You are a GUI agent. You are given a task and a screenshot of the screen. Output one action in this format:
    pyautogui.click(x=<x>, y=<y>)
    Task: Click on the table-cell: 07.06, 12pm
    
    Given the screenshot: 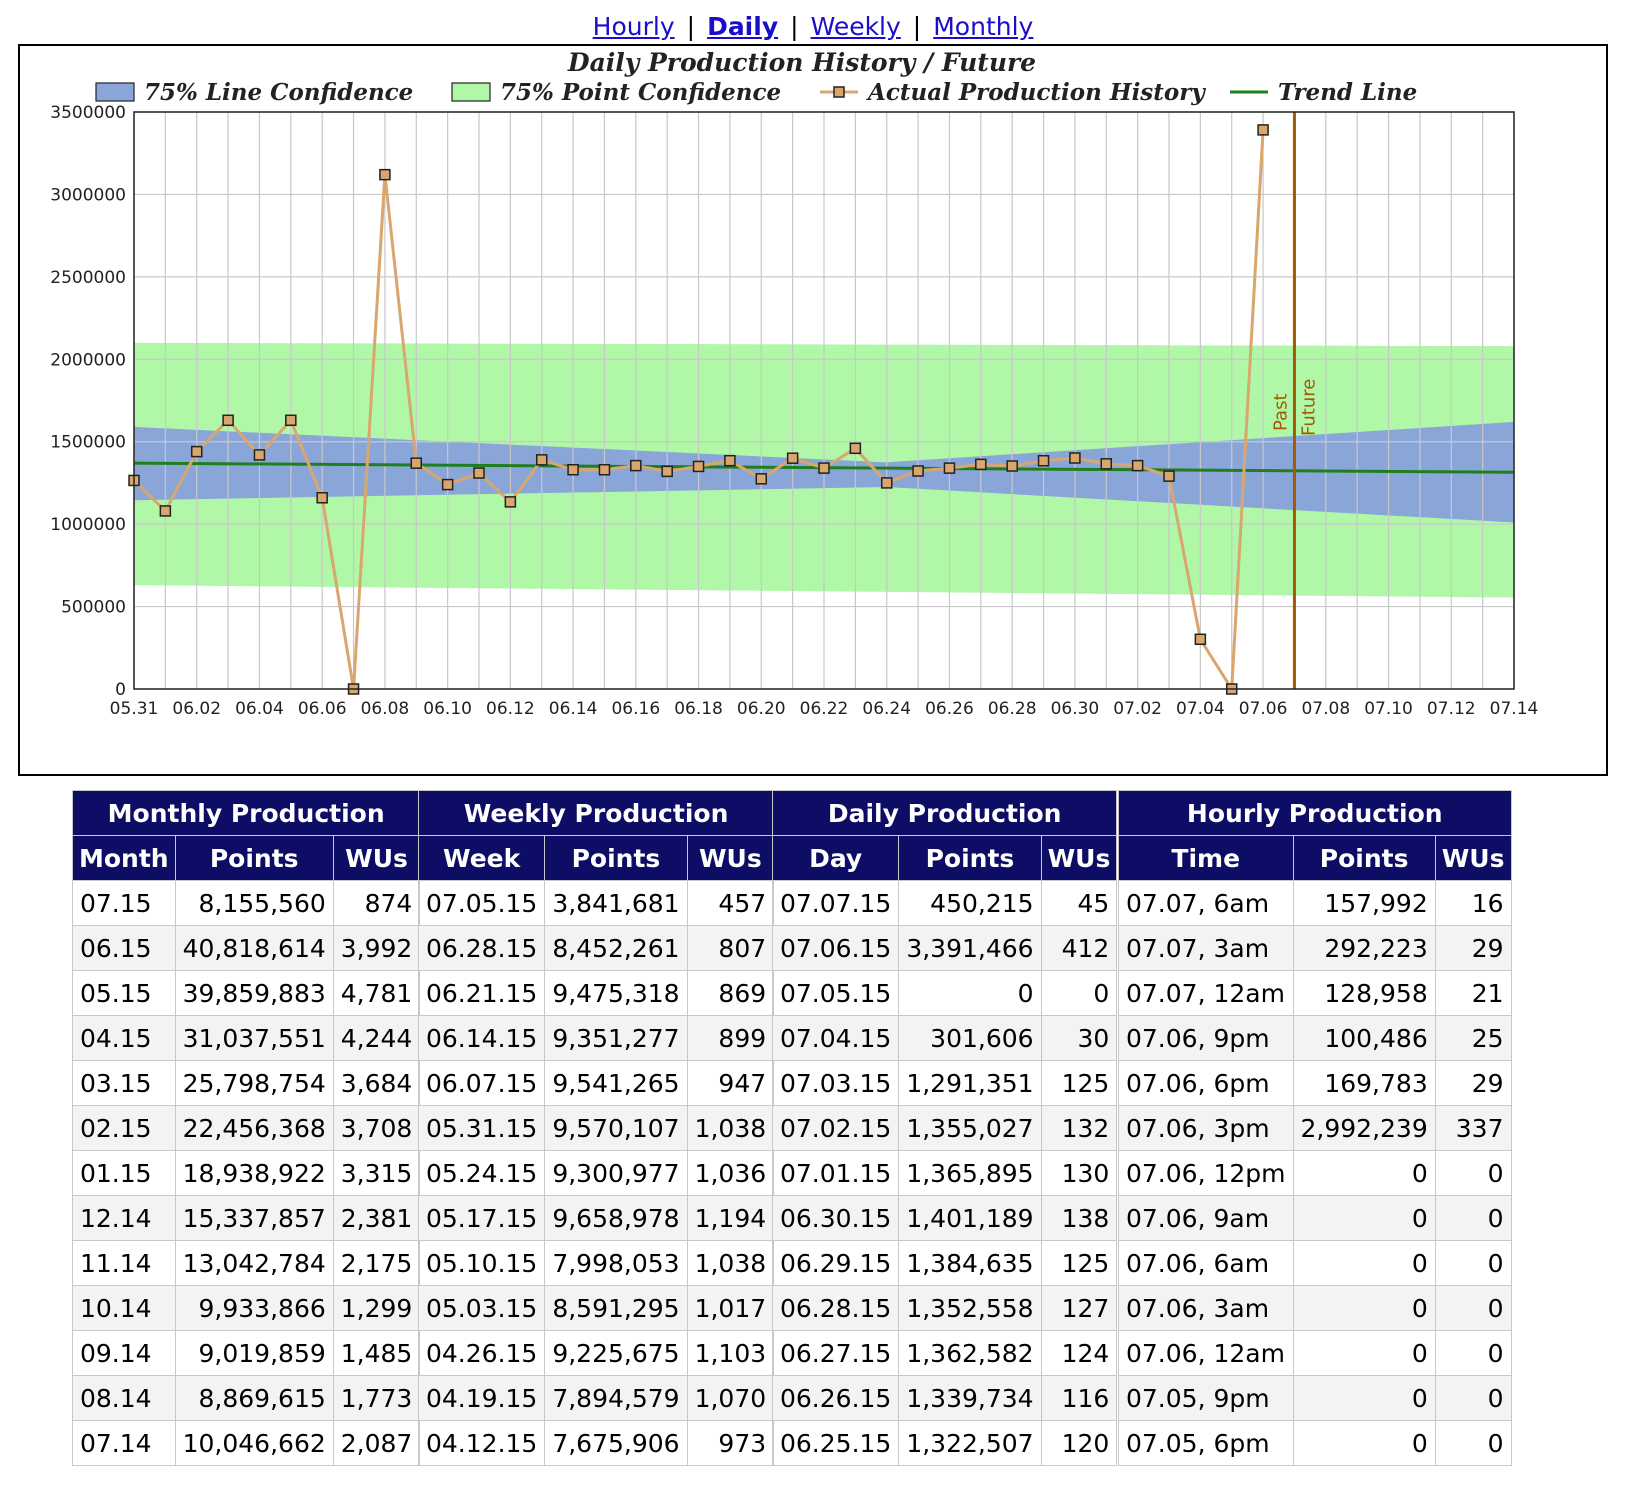 What is the action you would take?
    pyautogui.click(x=1206, y=1173)
    